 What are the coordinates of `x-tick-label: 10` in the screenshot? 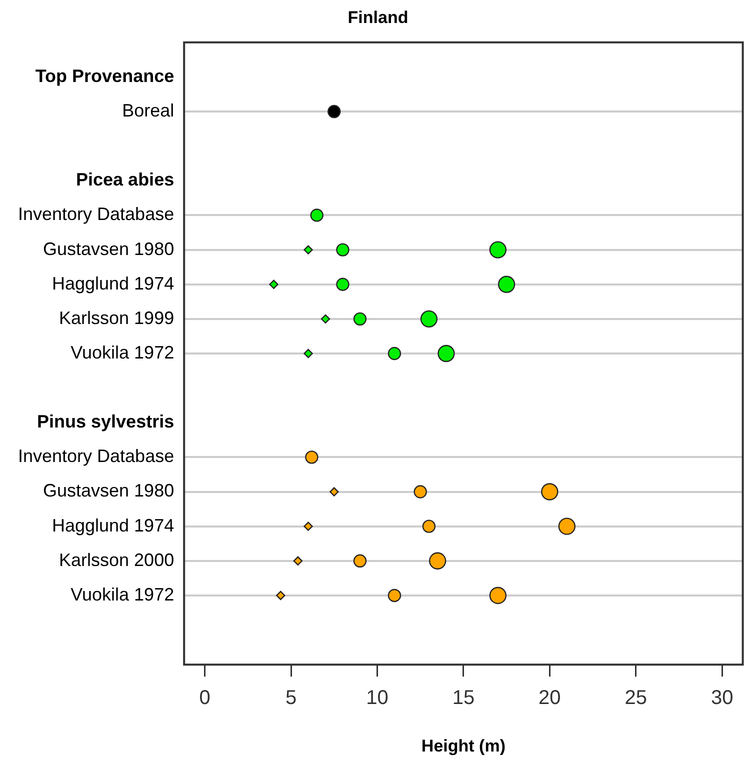 It's located at (377, 698).